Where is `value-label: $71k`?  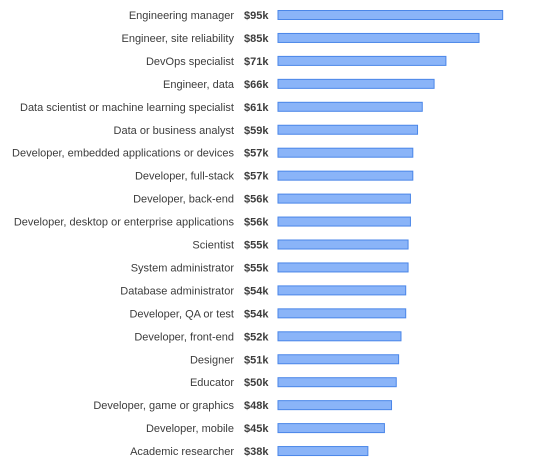 value-label: $71k is located at coordinates (256, 62).